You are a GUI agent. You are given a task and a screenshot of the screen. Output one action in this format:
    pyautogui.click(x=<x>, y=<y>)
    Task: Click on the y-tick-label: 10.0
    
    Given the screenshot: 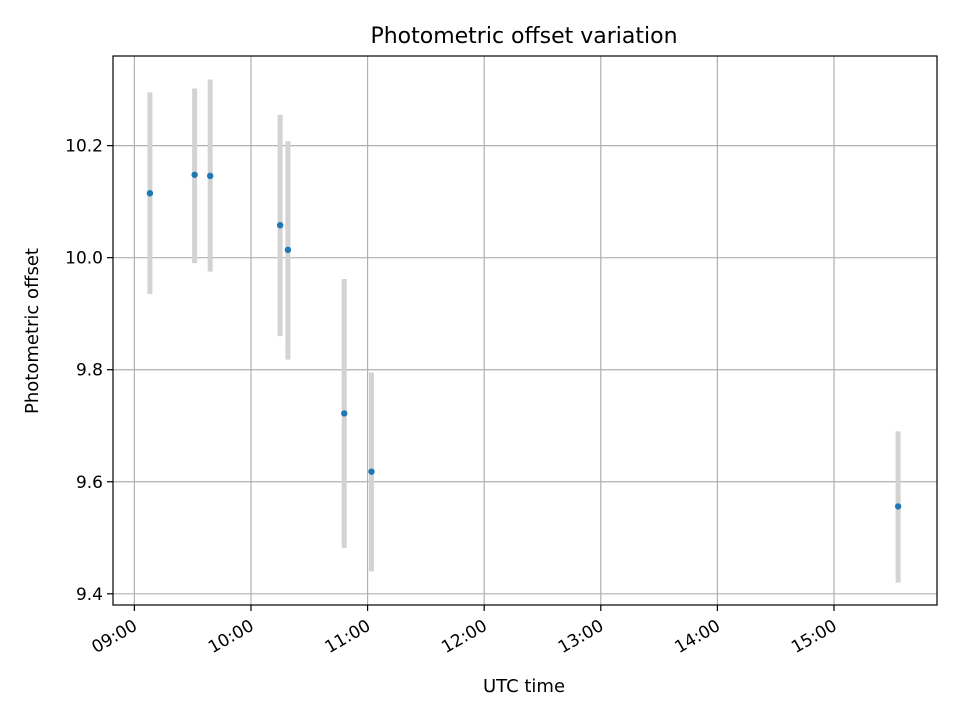 What is the action you would take?
    pyautogui.click(x=84, y=259)
    